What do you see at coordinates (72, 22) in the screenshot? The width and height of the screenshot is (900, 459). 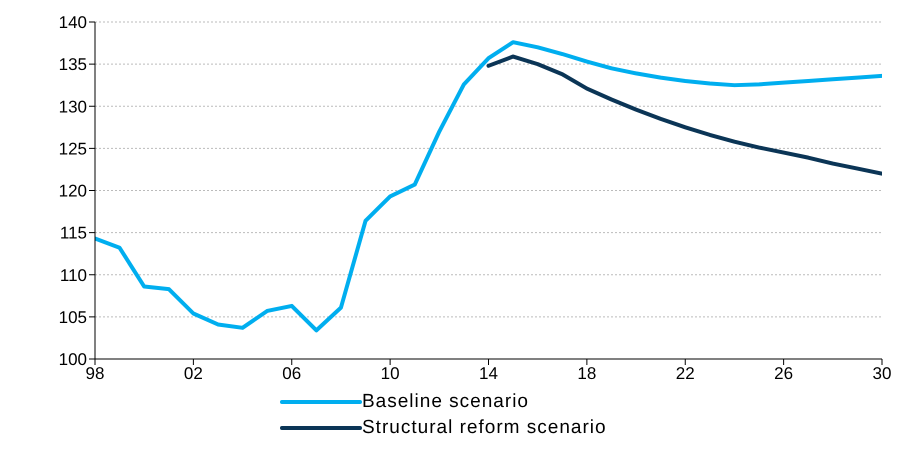 I see `y-tick-label: 140` at bounding box center [72, 22].